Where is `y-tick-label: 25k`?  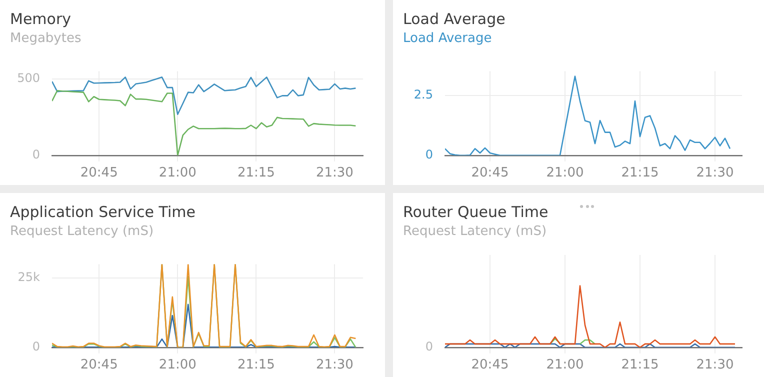
y-tick-label: 25k is located at coordinates (29, 277).